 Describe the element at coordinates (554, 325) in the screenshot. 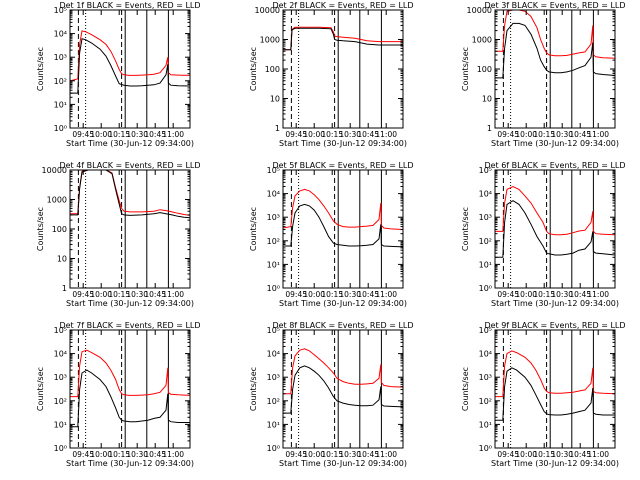

I see `chart-title: Det 9f BLACK = Events, RED = LLD` at that location.